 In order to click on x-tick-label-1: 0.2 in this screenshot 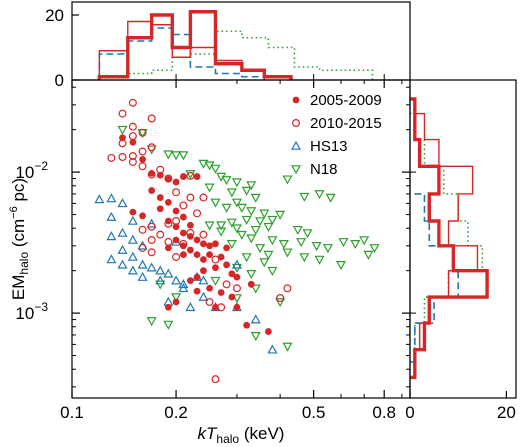, I will do `click(176, 412)`.